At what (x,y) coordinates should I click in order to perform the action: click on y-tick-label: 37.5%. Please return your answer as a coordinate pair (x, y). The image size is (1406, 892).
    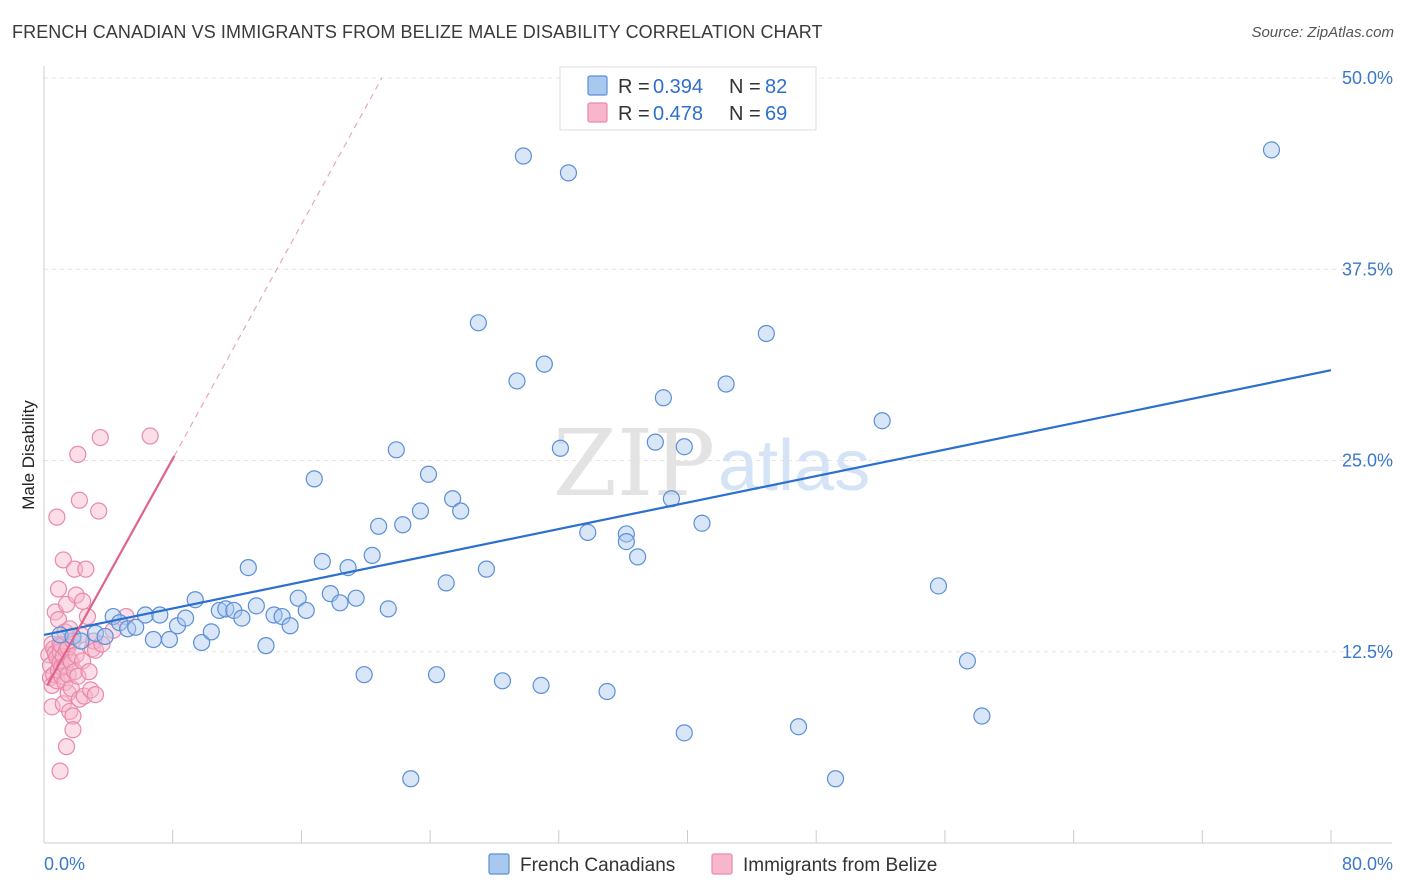
    Looking at the image, I should click on (1367, 269).